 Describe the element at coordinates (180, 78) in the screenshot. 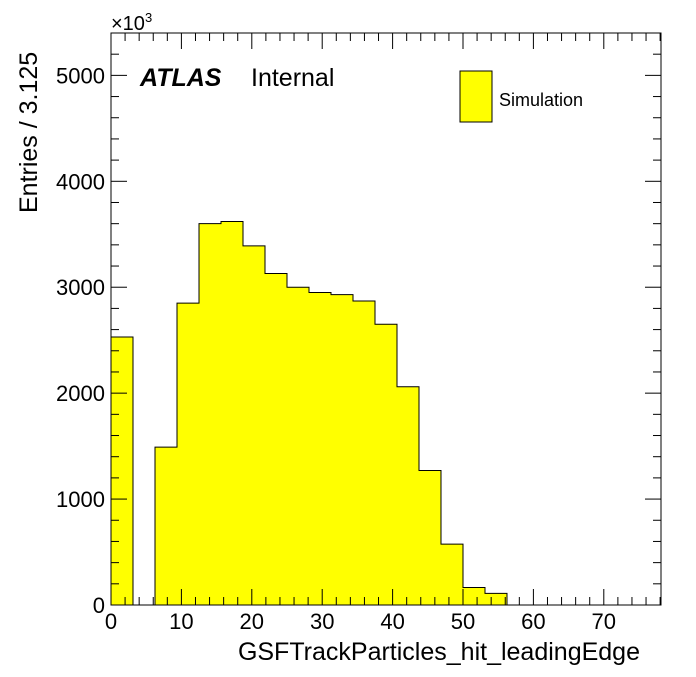

I see `atlas-label: ATLAS` at that location.